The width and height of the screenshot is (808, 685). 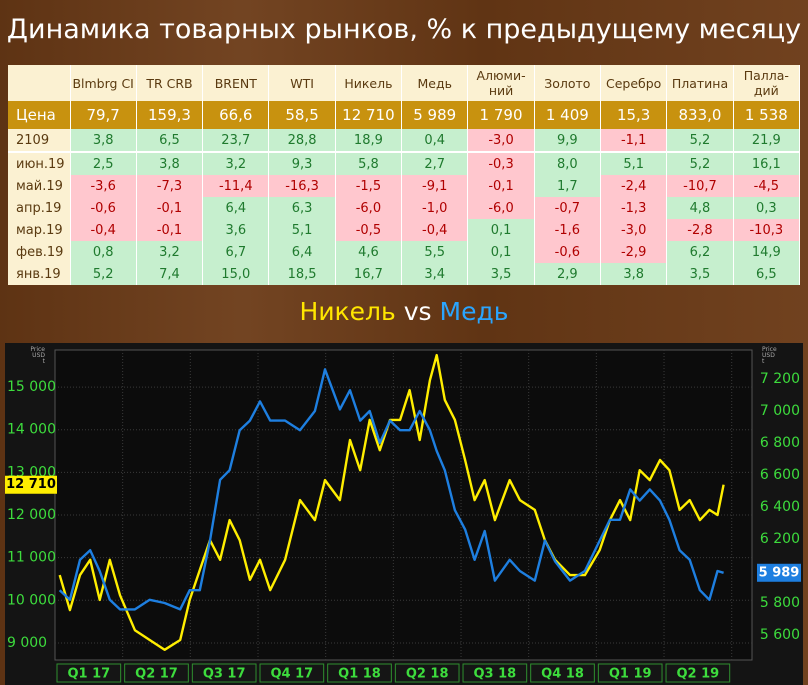 I want to click on table-cell: 0,1, so click(x=501, y=252).